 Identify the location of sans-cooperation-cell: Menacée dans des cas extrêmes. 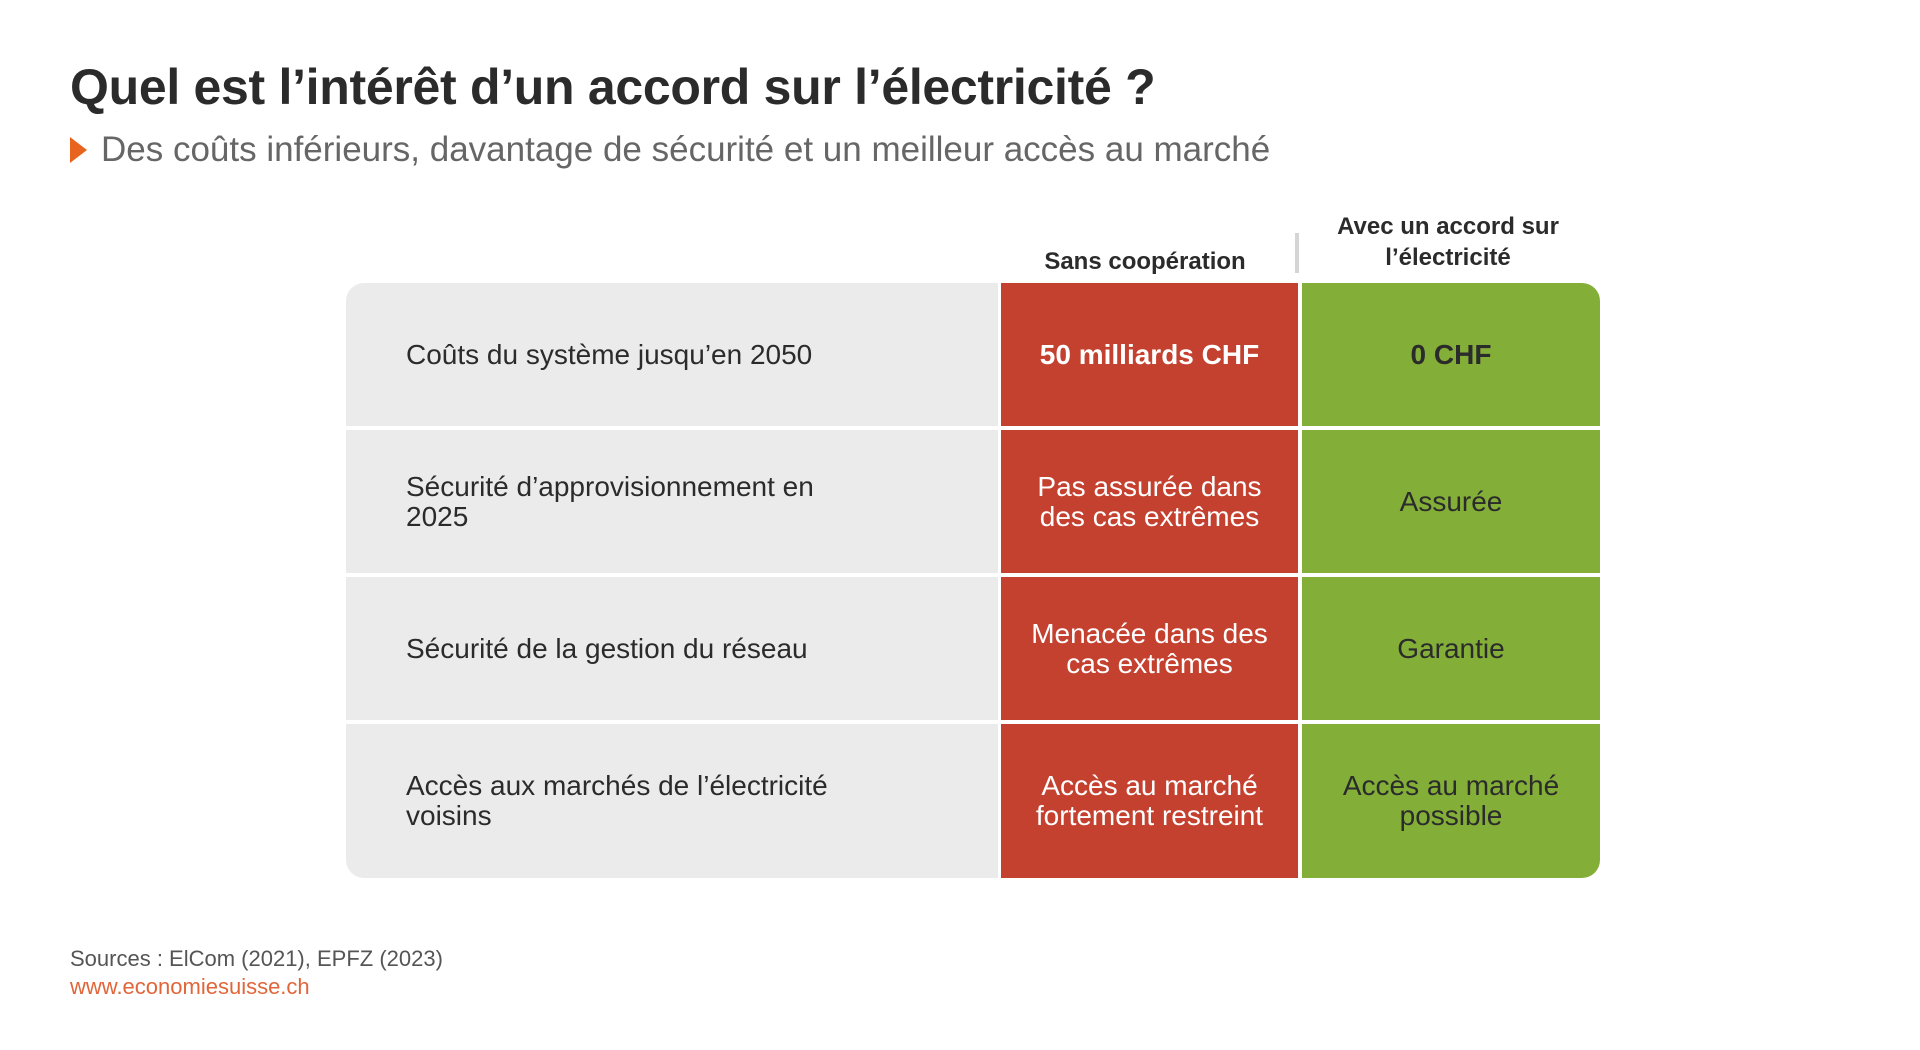
(1149, 648).